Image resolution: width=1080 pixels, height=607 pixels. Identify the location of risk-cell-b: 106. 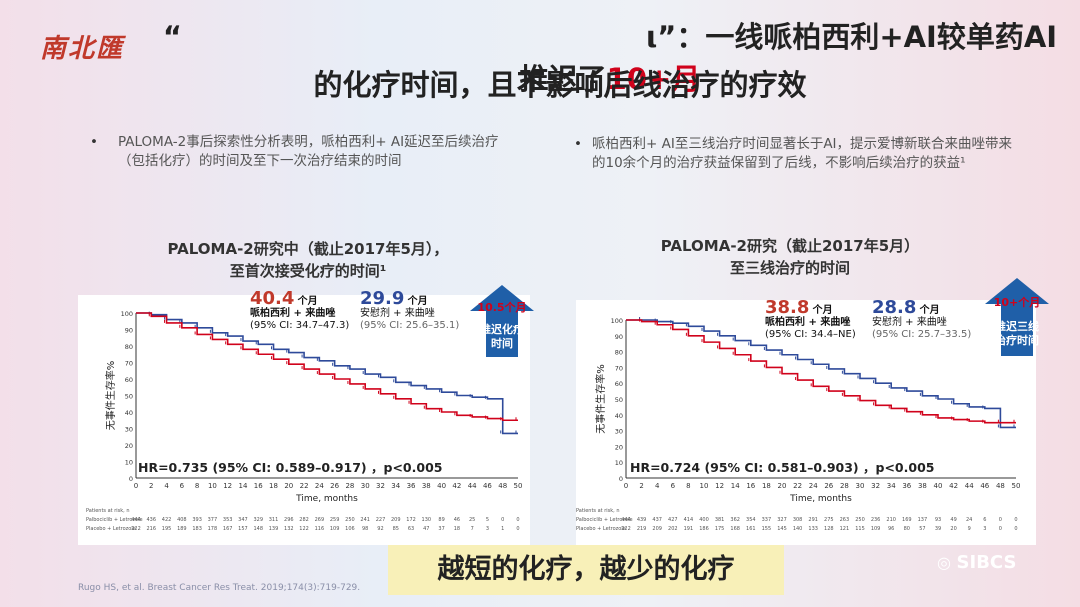
(350, 529).